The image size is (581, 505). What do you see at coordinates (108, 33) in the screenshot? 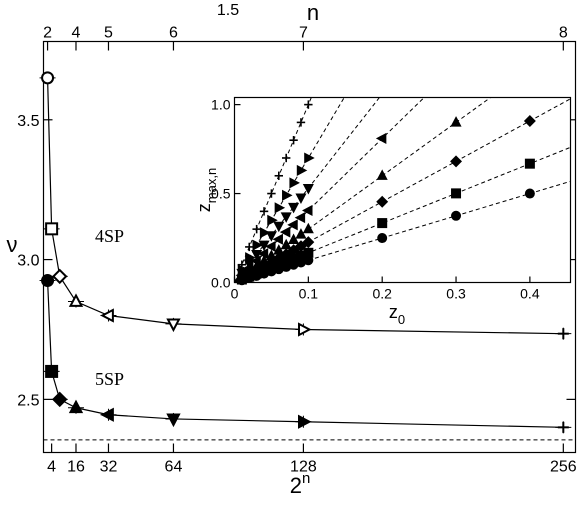
I see `x-tick-label-top: 5` at bounding box center [108, 33].